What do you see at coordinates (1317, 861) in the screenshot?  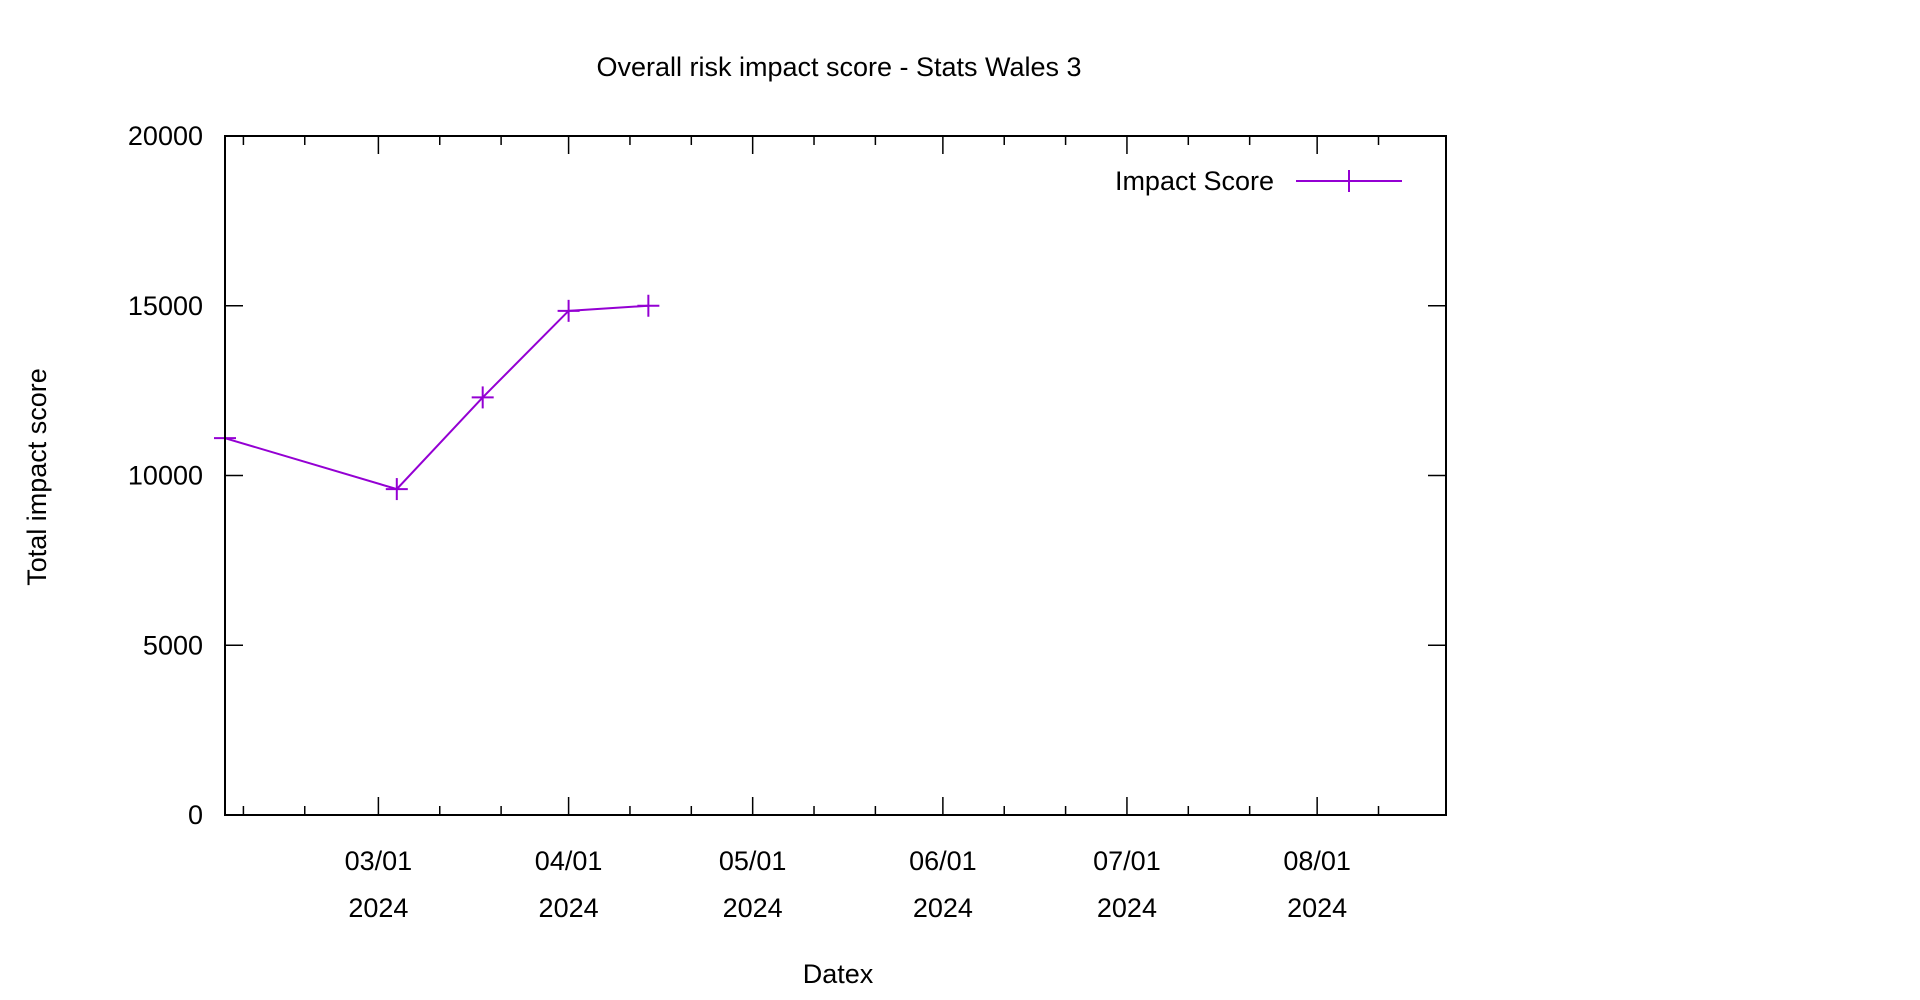 I see `x-tick-label-date: 08/01` at bounding box center [1317, 861].